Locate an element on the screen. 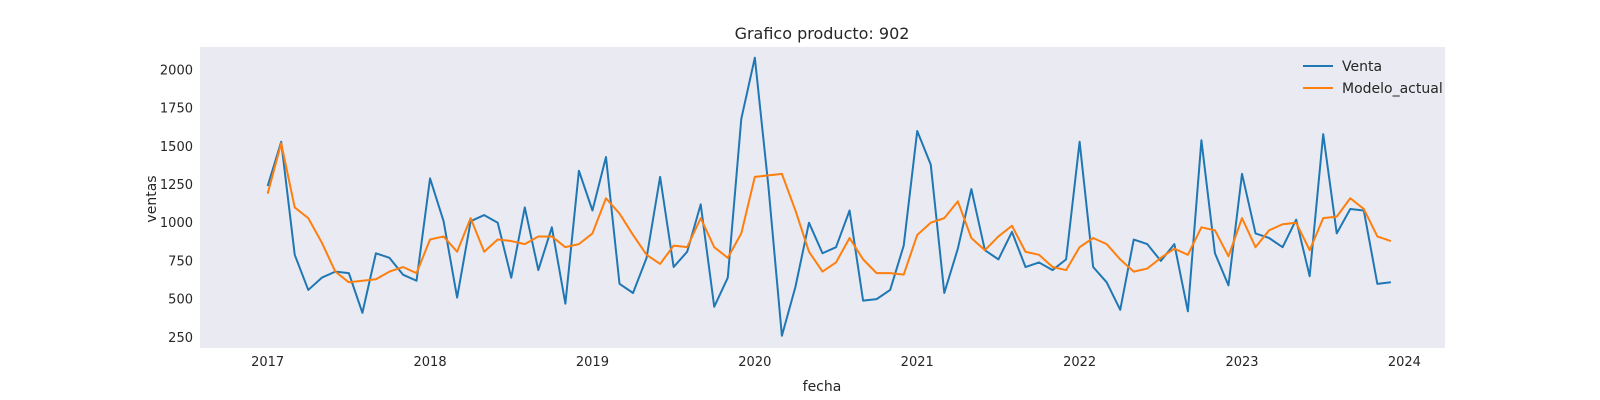 Image resolution: width=1600 pixels, height=400 pixels. y-tick-label: 750 is located at coordinates (180, 261).